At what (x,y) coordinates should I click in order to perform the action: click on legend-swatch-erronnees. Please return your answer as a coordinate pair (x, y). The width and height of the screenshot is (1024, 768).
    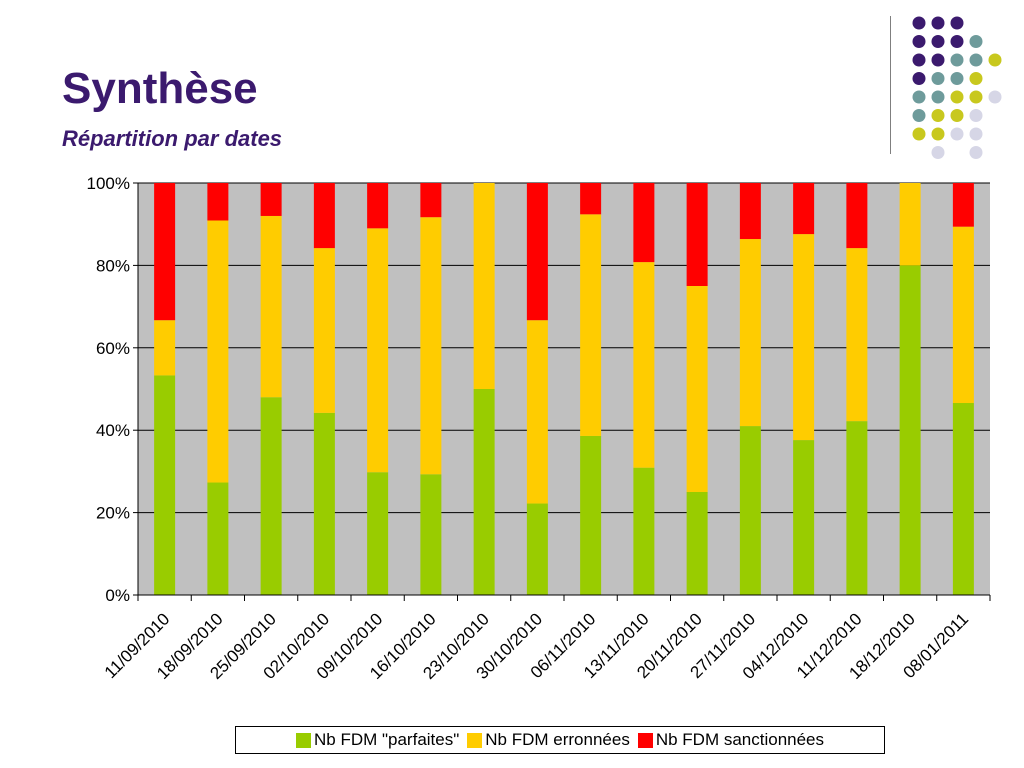
    Looking at the image, I should click on (475, 740).